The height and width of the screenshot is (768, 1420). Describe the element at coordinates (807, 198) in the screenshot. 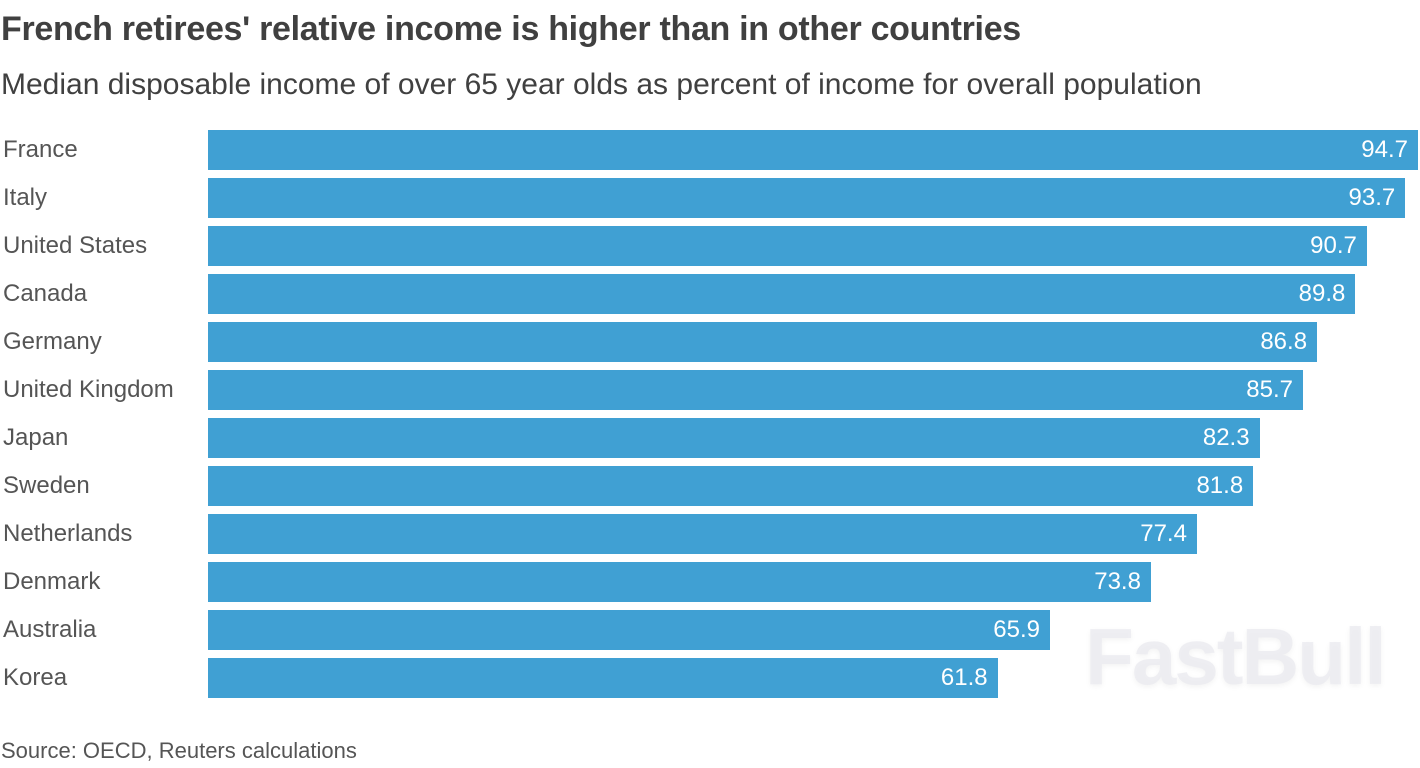

I see `bar: 93.7` at that location.